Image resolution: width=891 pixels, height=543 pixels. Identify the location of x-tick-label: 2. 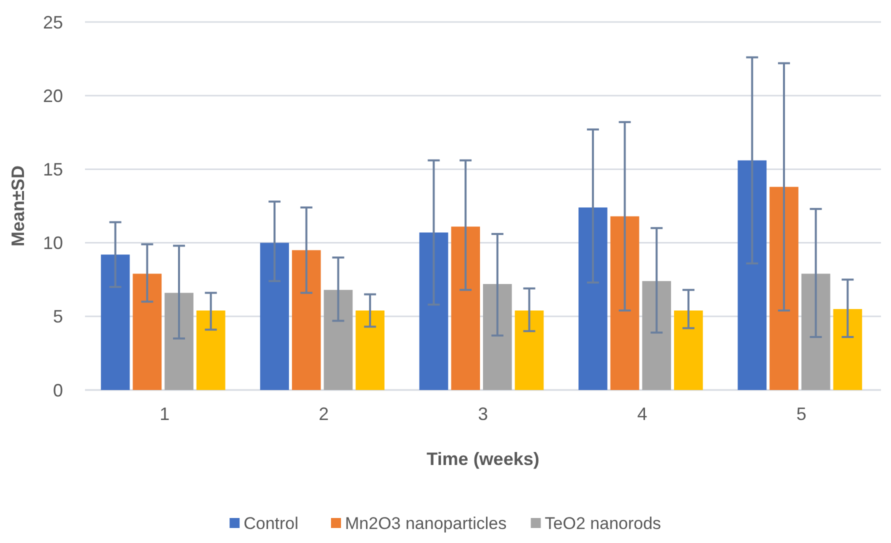
(323, 414).